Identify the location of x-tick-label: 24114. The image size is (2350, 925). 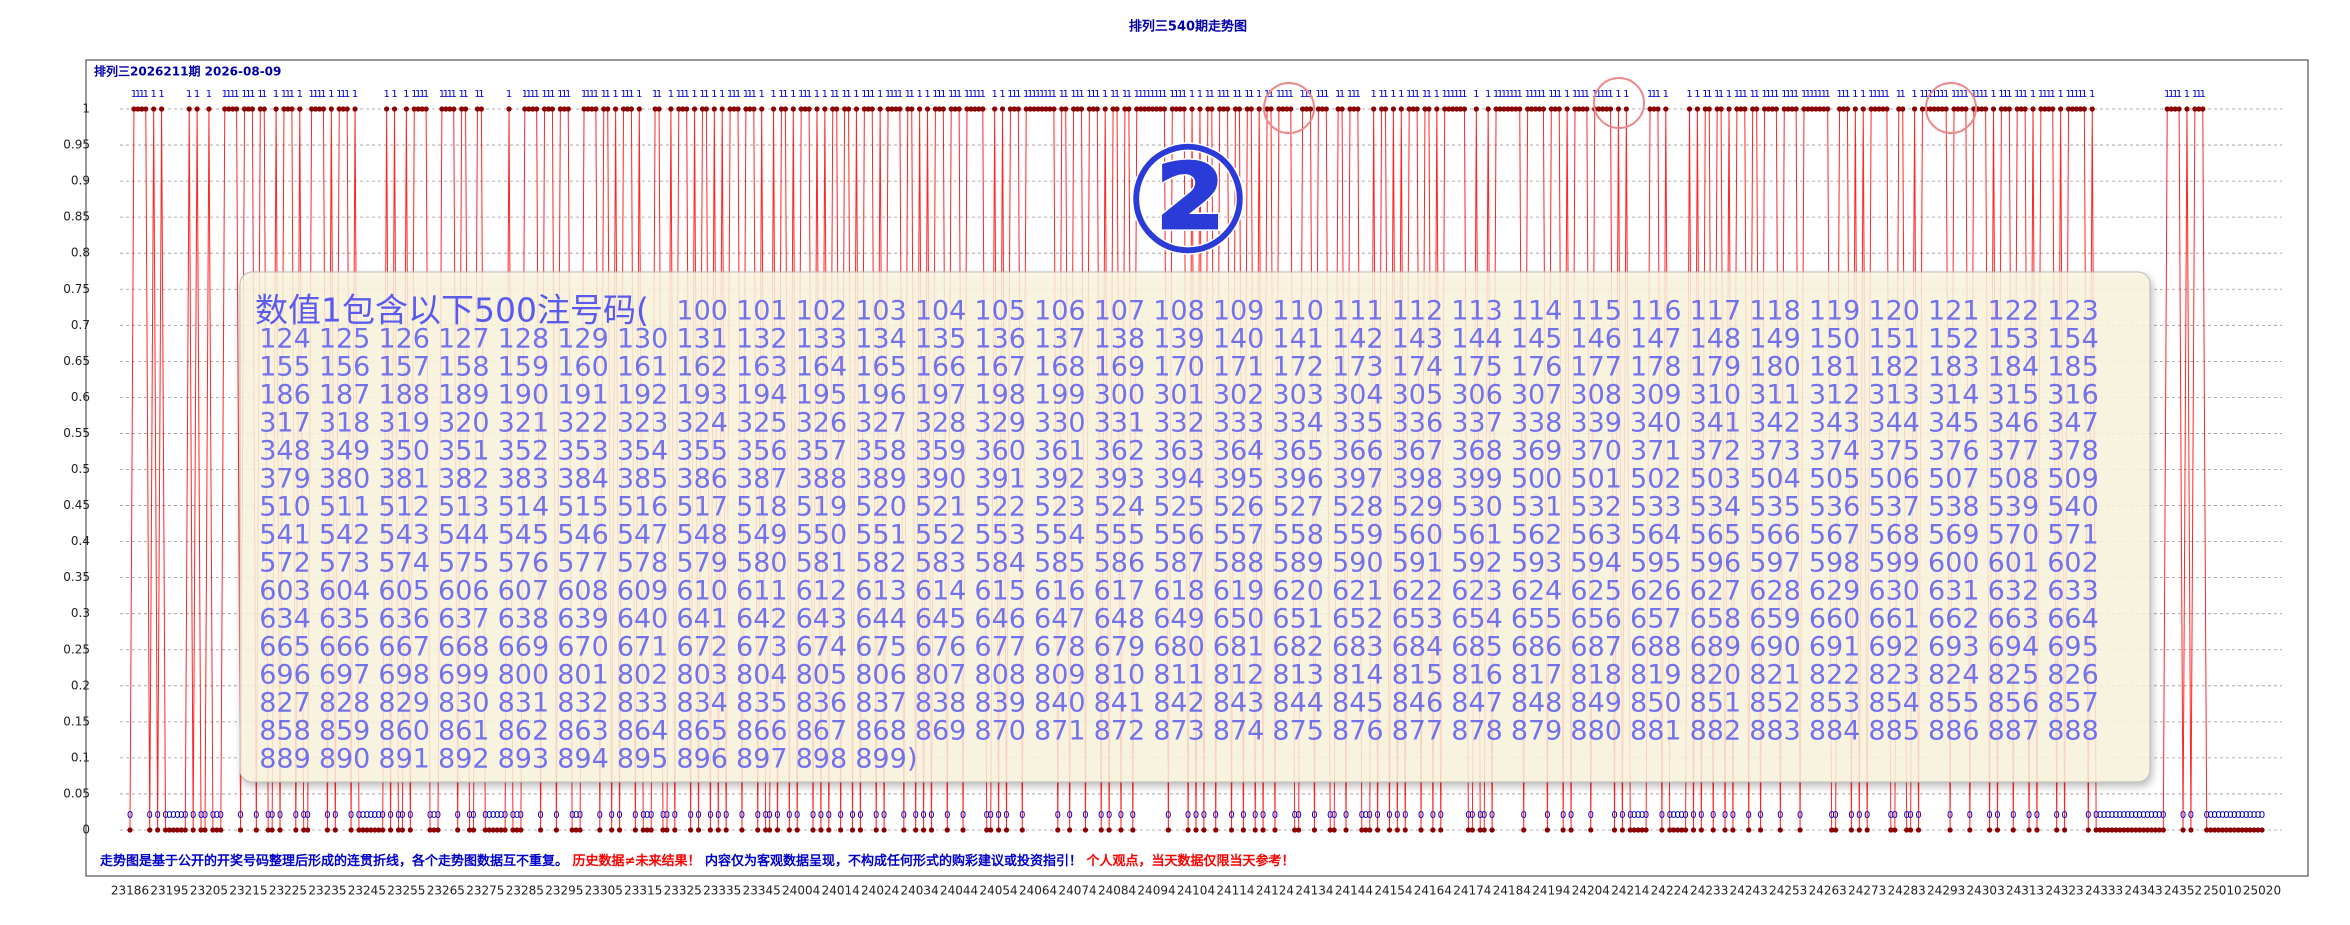
(1235, 891).